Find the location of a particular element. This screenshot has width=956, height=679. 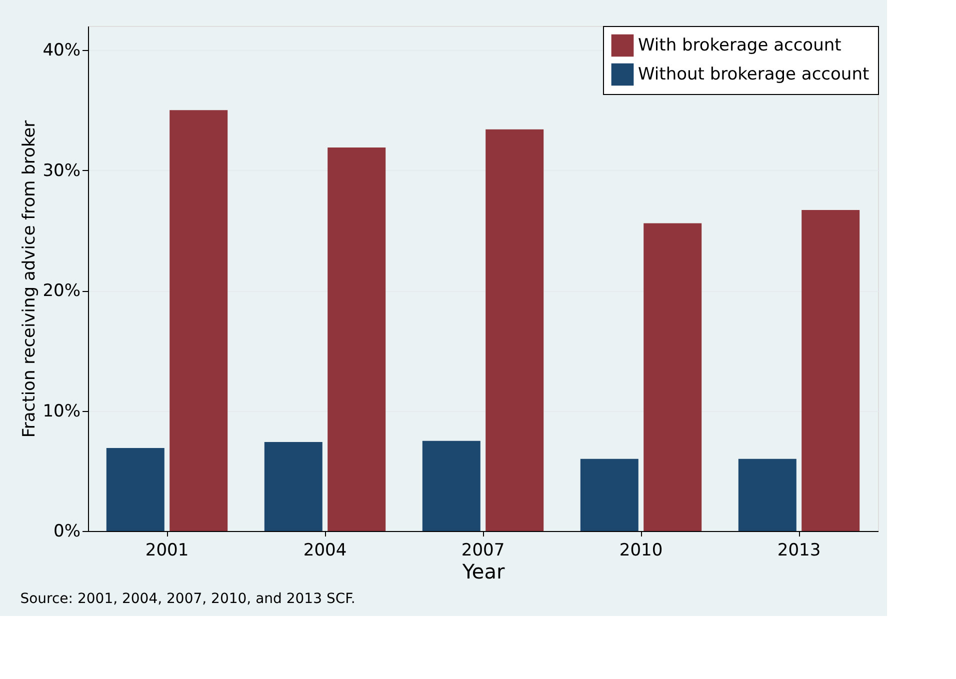

x-axis-title: Year is located at coordinates (483, 572).